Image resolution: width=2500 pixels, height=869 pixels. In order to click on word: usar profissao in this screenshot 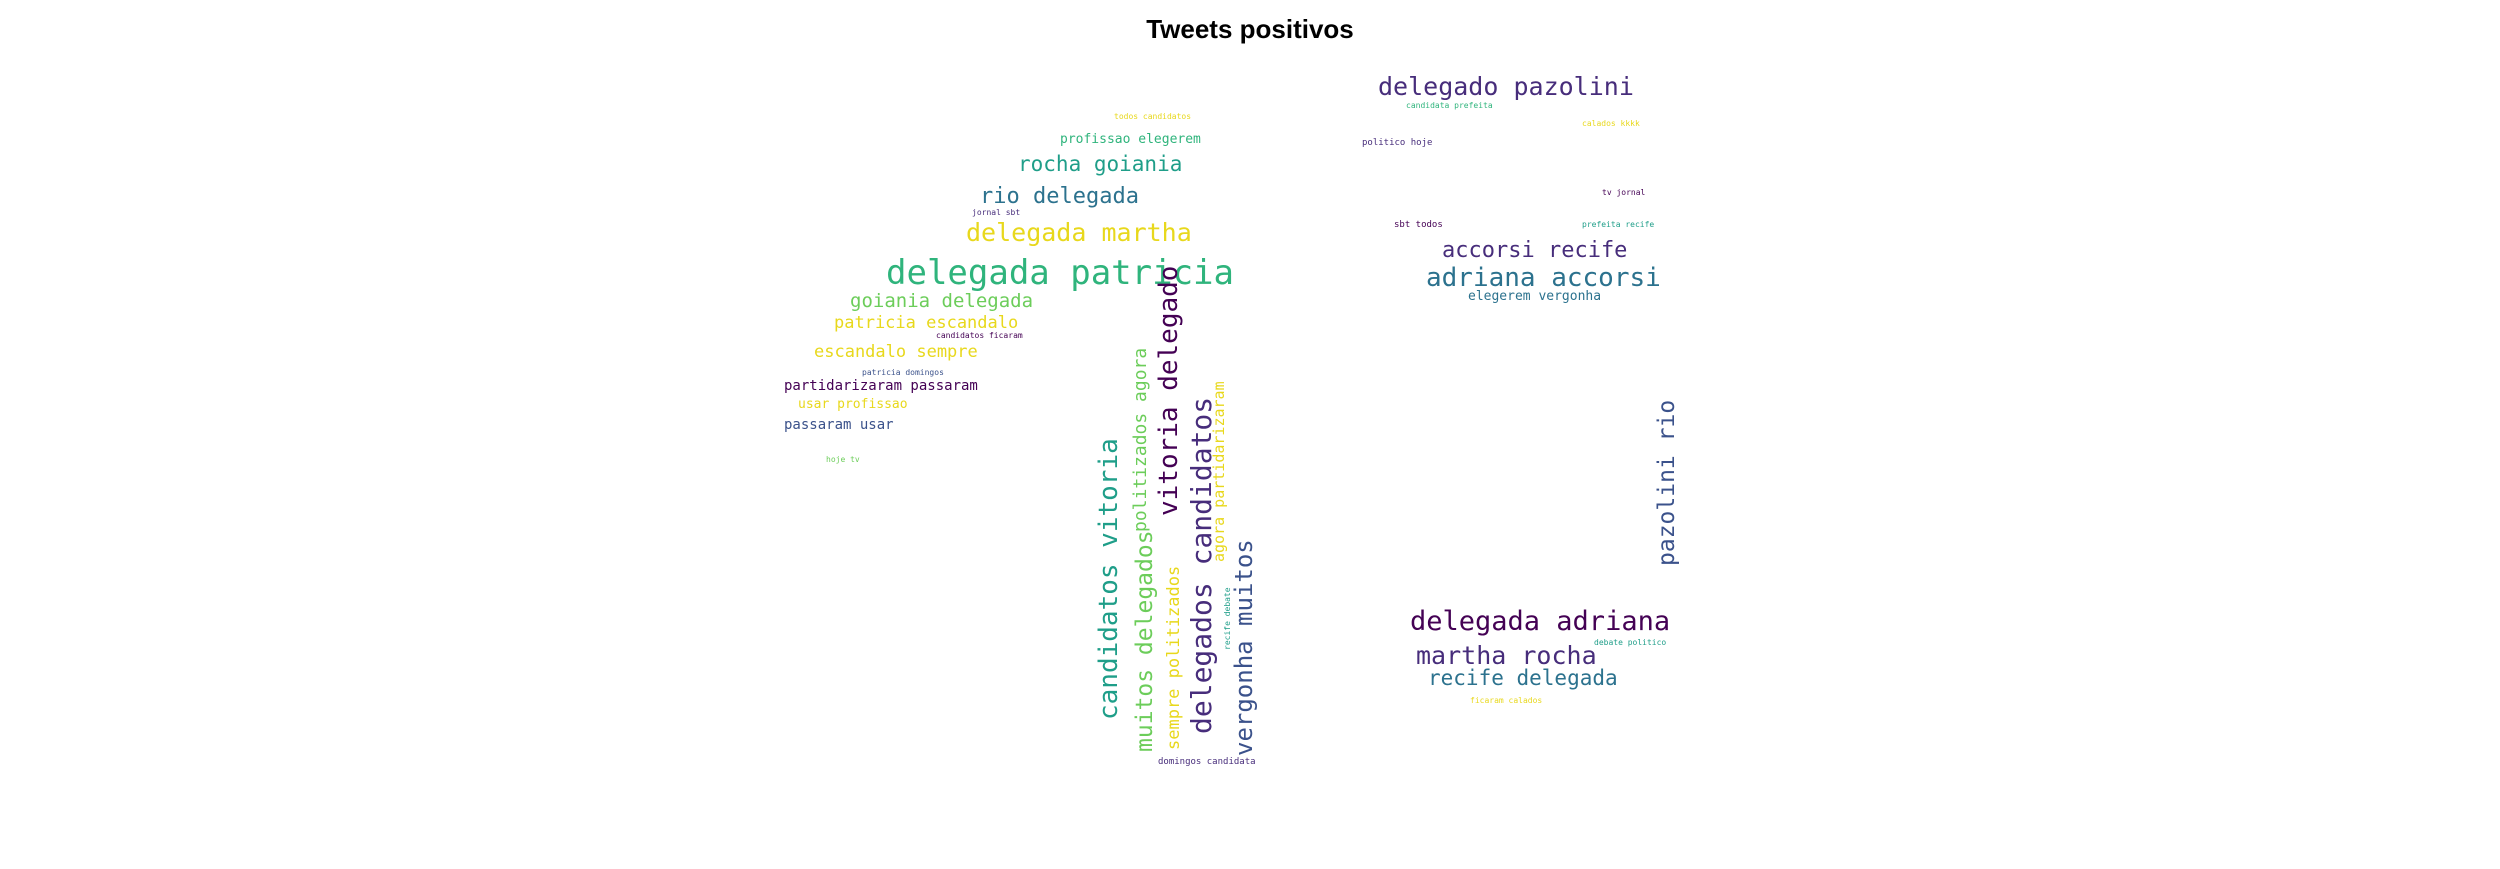, I will do `click(853, 404)`.